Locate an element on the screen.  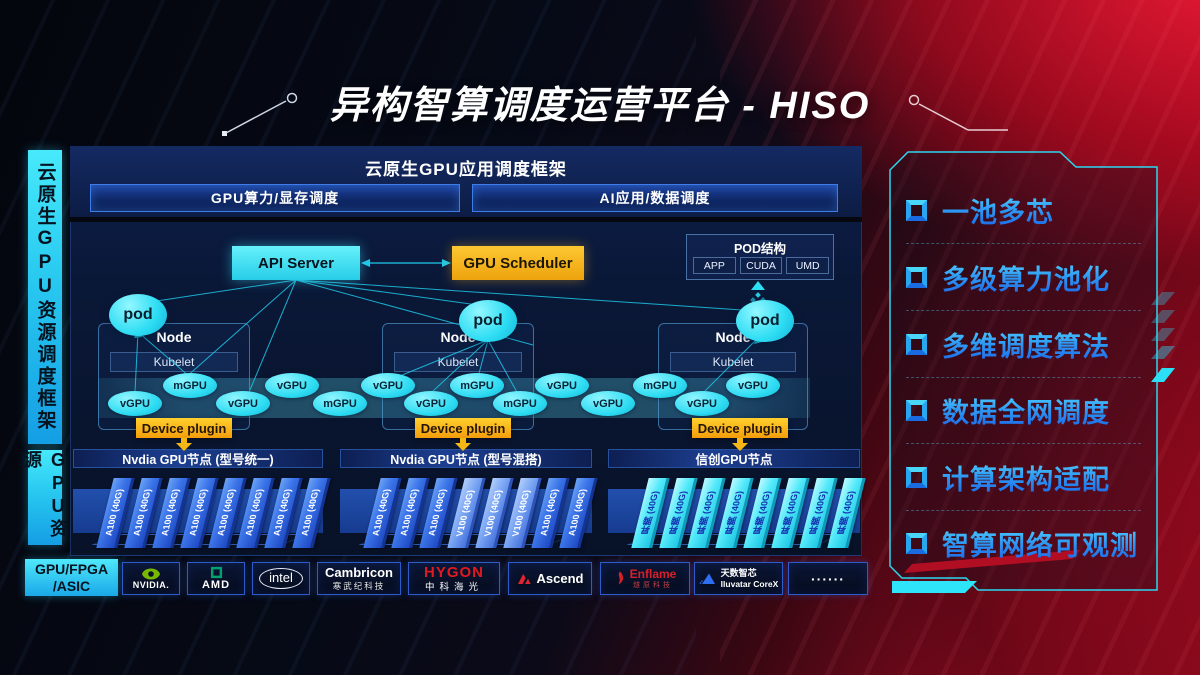
vendor-ascend: Ascend is located at coordinates (550, 578).